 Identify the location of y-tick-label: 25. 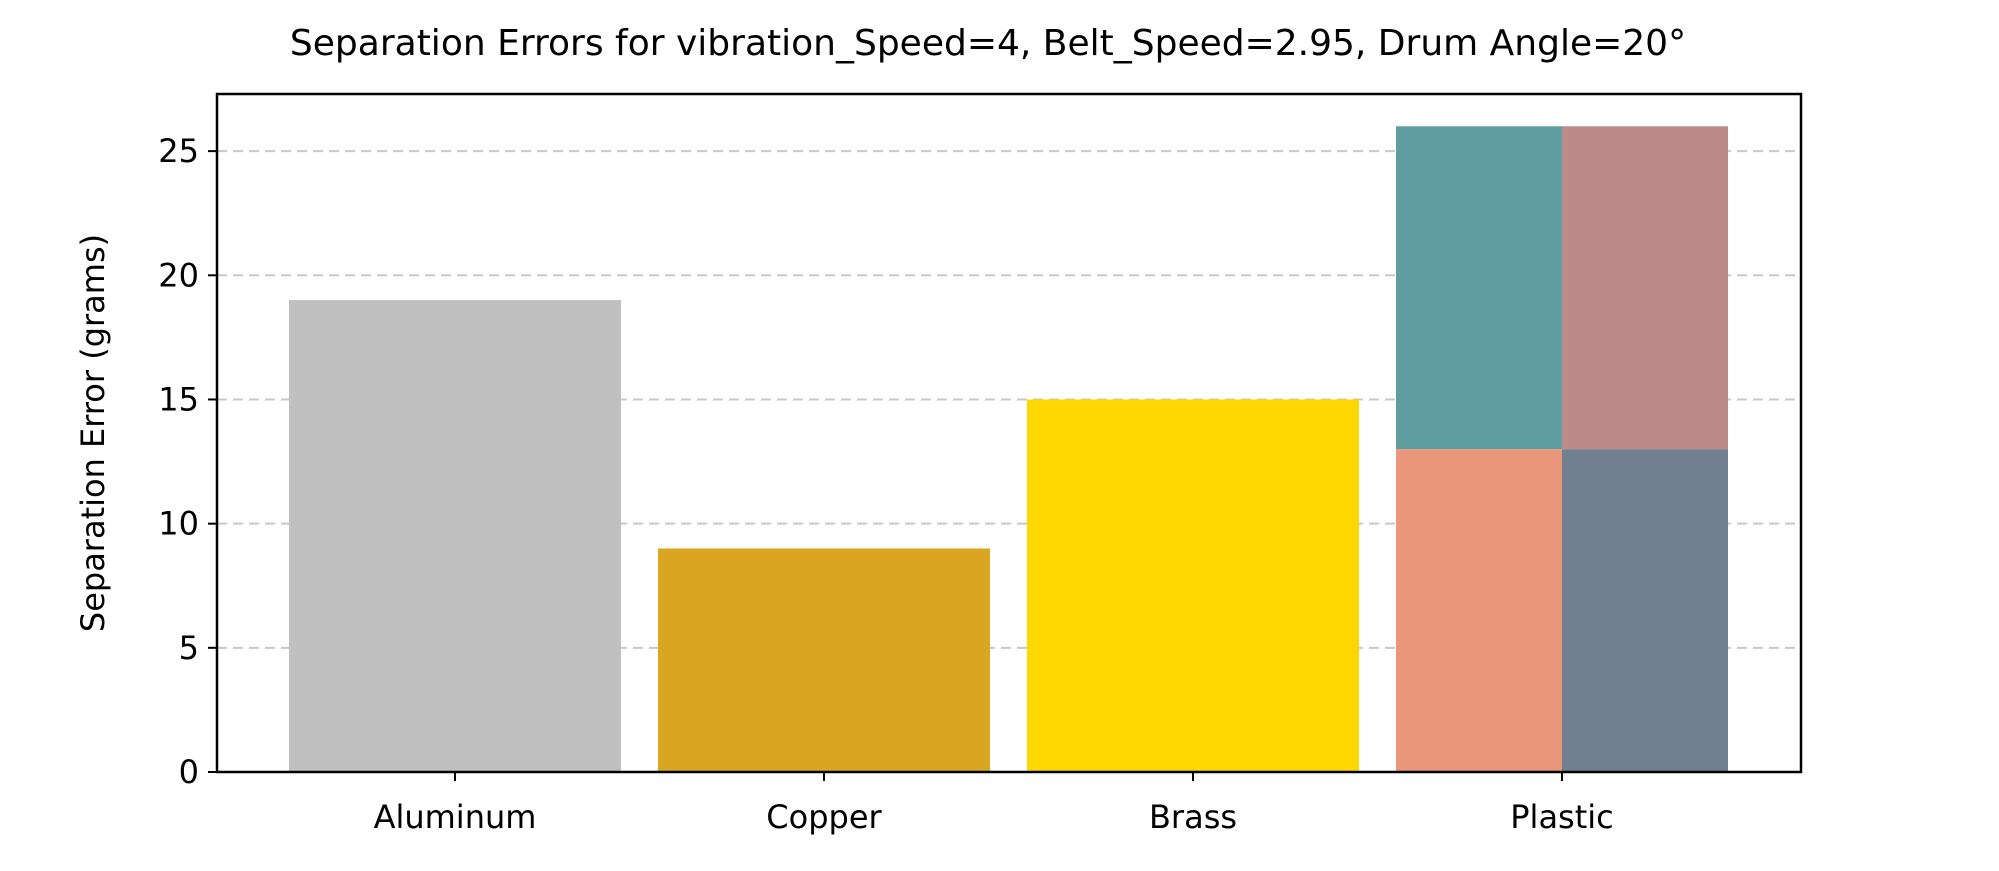
(178, 151).